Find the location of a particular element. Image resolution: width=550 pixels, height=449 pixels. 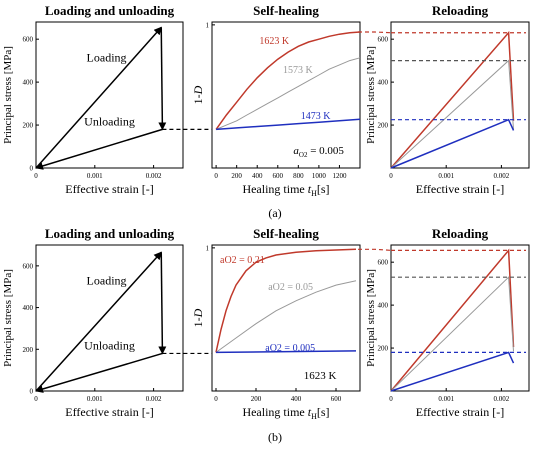

a-healing-x-axis-label: Healing time tH[s] is located at coordinates (285, 190).